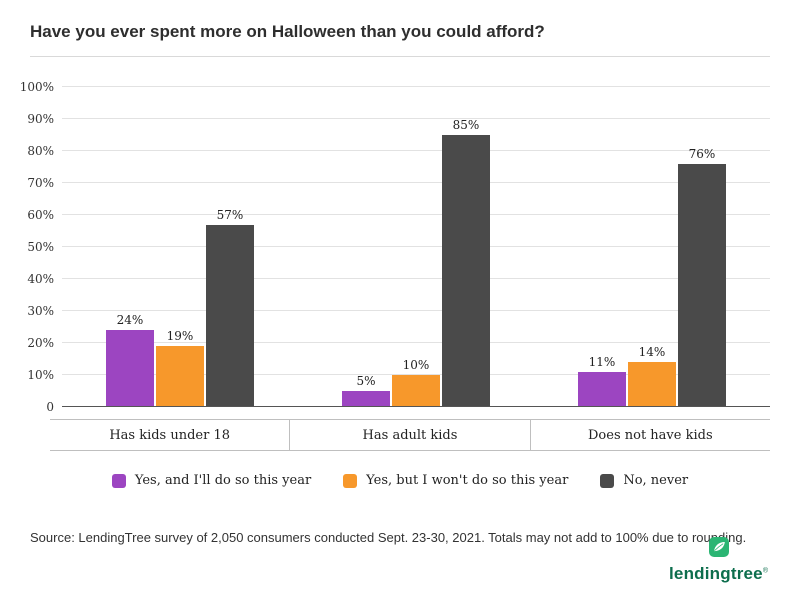 The image size is (800, 600). Describe the element at coordinates (40, 343) in the screenshot. I see `y-axis-tick-label: 20%` at that location.